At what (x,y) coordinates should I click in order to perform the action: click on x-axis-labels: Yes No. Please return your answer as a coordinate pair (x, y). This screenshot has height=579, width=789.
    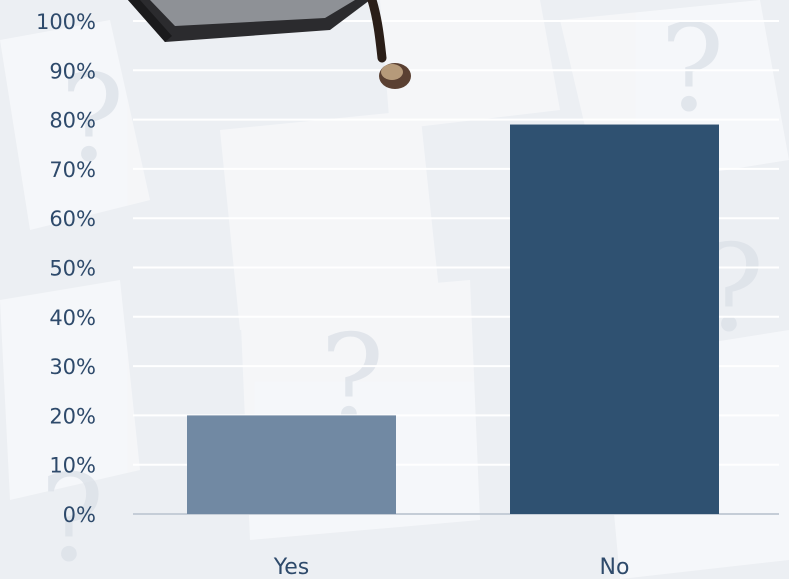
    Looking at the image, I should click on (451, 567).